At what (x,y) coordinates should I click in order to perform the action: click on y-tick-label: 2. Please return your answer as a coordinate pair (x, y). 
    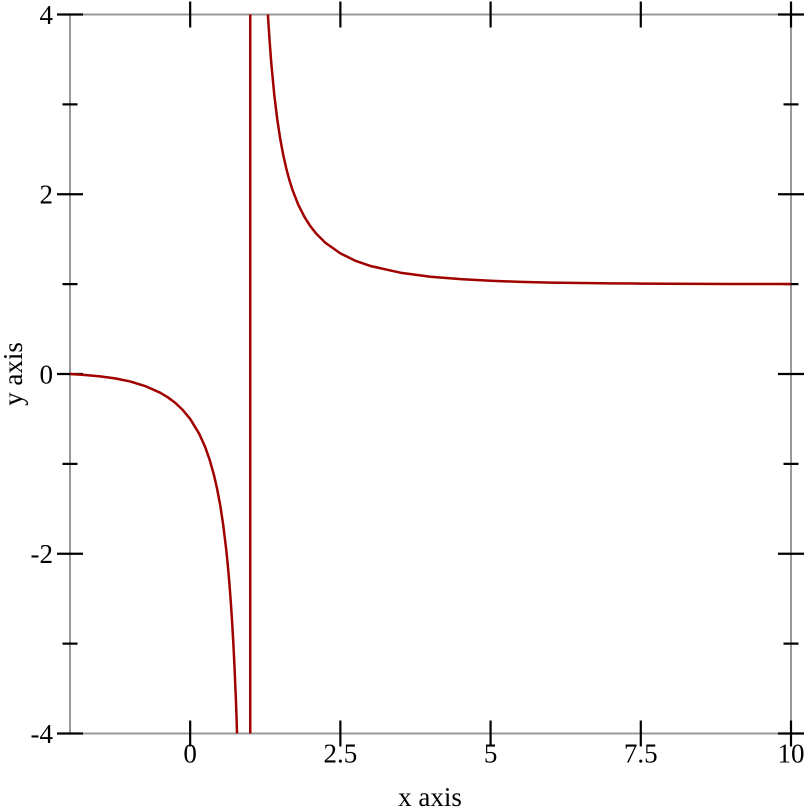
    Looking at the image, I should click on (47, 195).